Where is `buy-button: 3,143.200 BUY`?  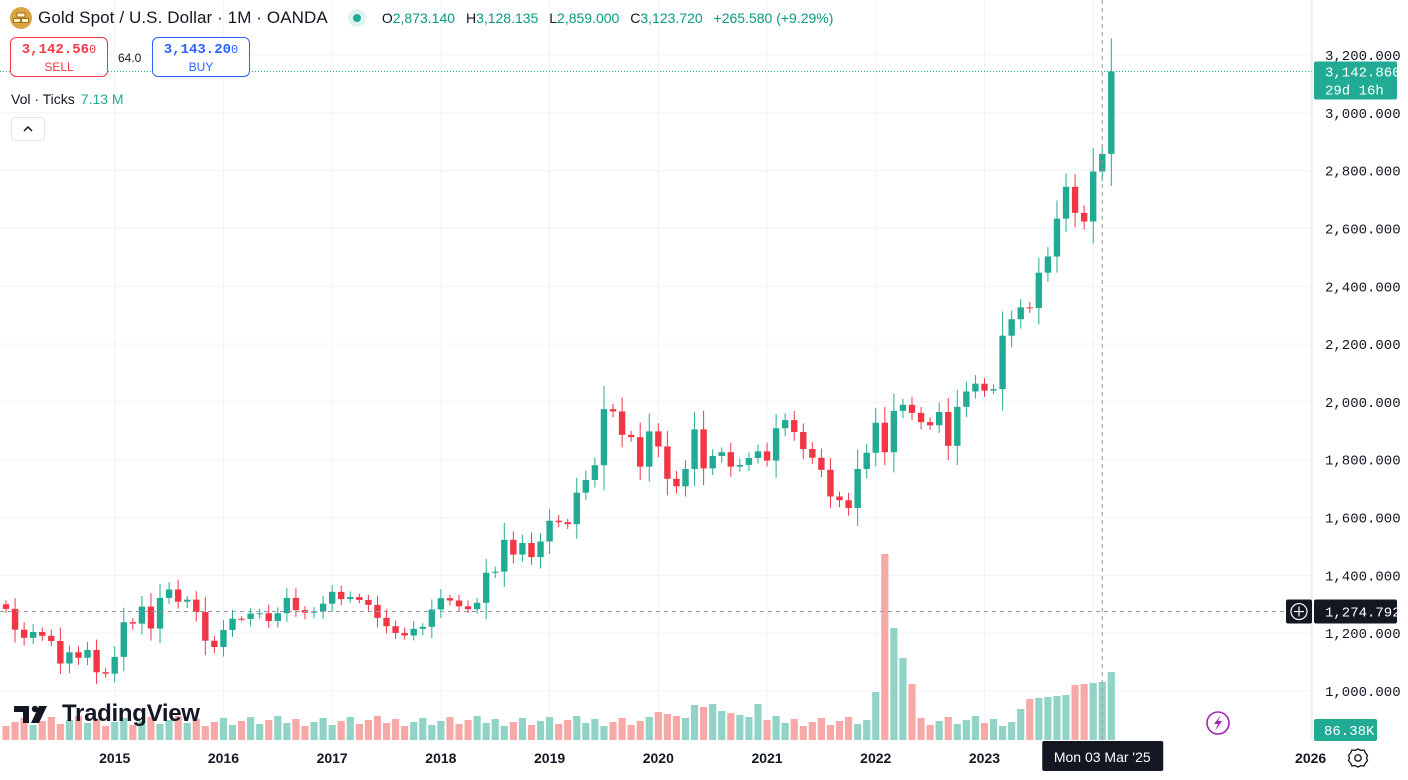
buy-button: 3,143.200 BUY is located at coordinates (201, 57).